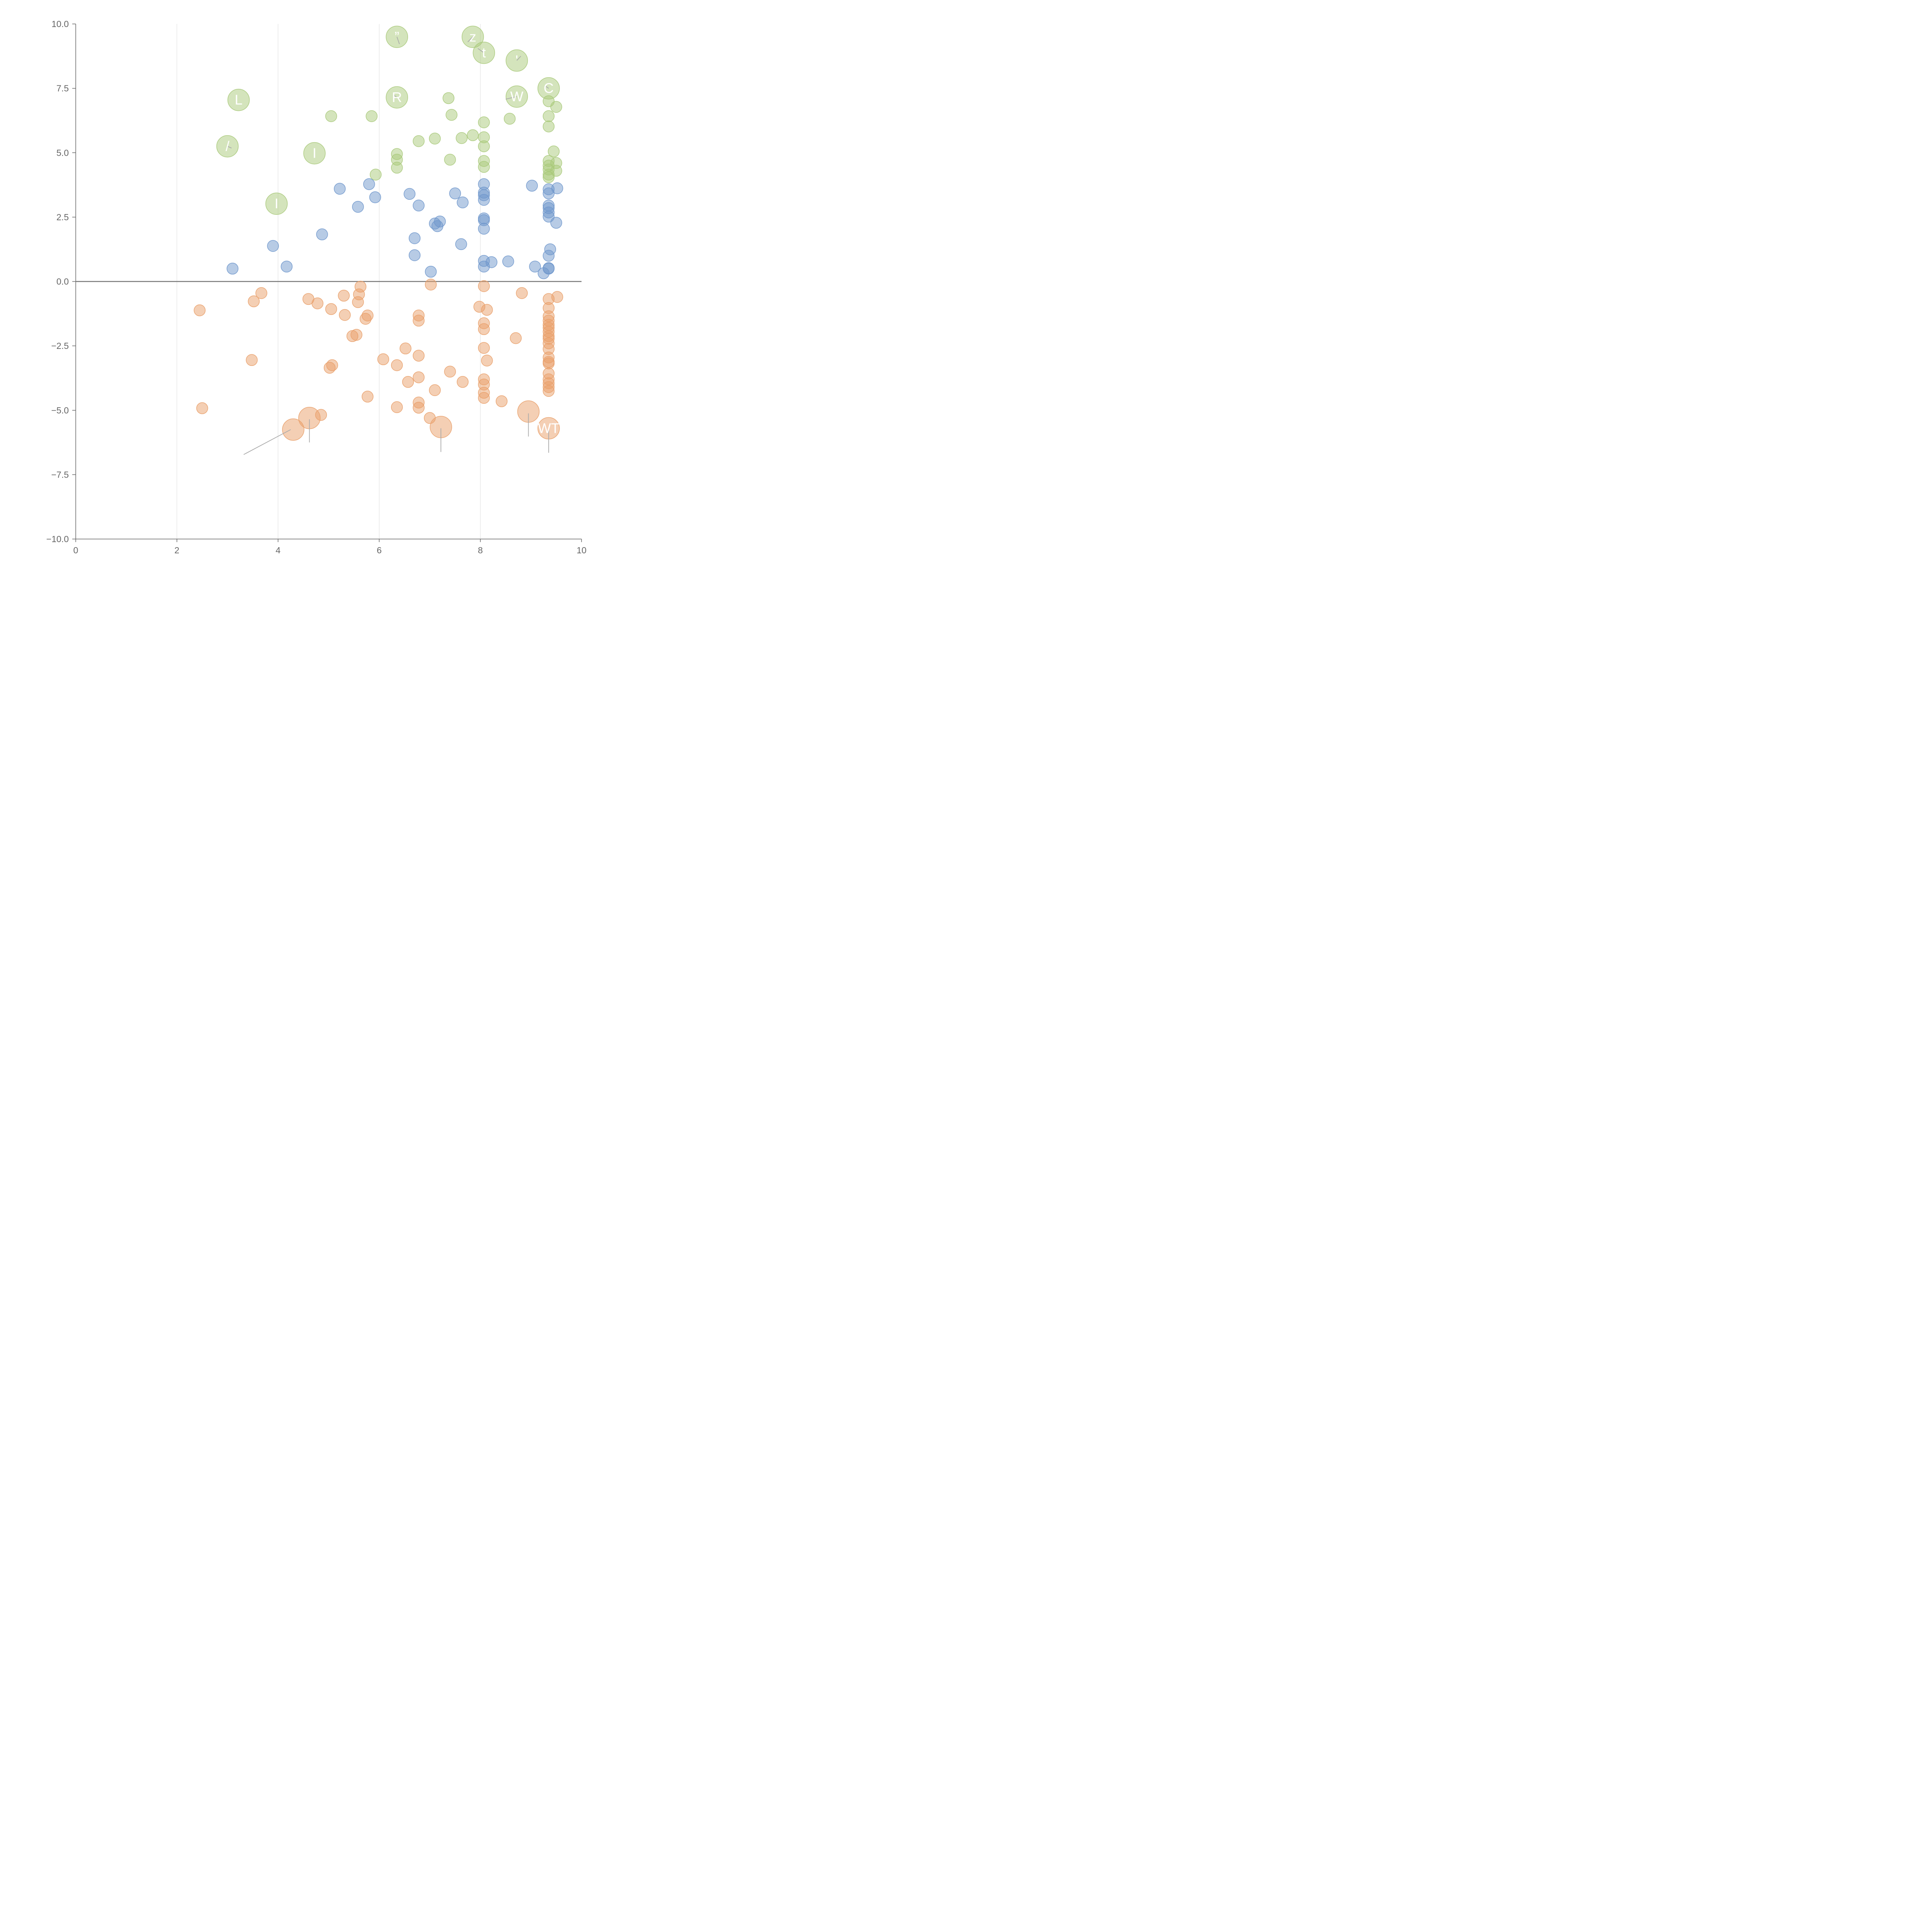  What do you see at coordinates (278, 550) in the screenshot?
I see `x-tick-label: 4` at bounding box center [278, 550].